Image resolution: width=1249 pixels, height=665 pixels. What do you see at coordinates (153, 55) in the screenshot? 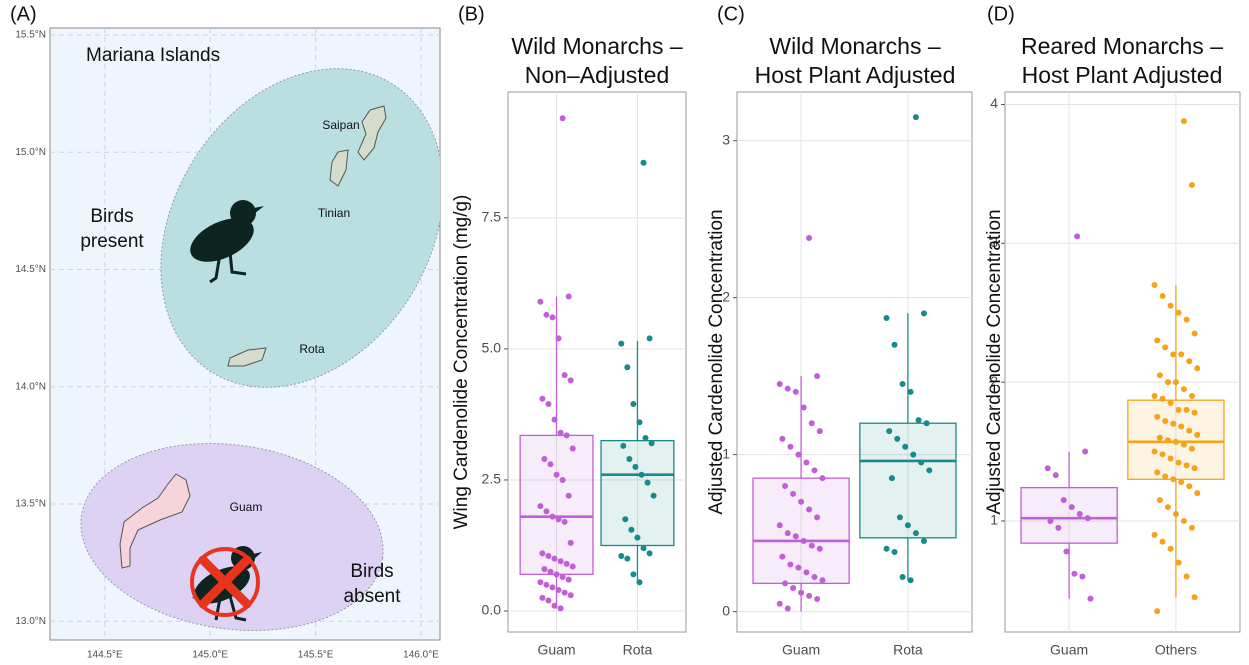
I see `map-title: Mariana Islands` at bounding box center [153, 55].